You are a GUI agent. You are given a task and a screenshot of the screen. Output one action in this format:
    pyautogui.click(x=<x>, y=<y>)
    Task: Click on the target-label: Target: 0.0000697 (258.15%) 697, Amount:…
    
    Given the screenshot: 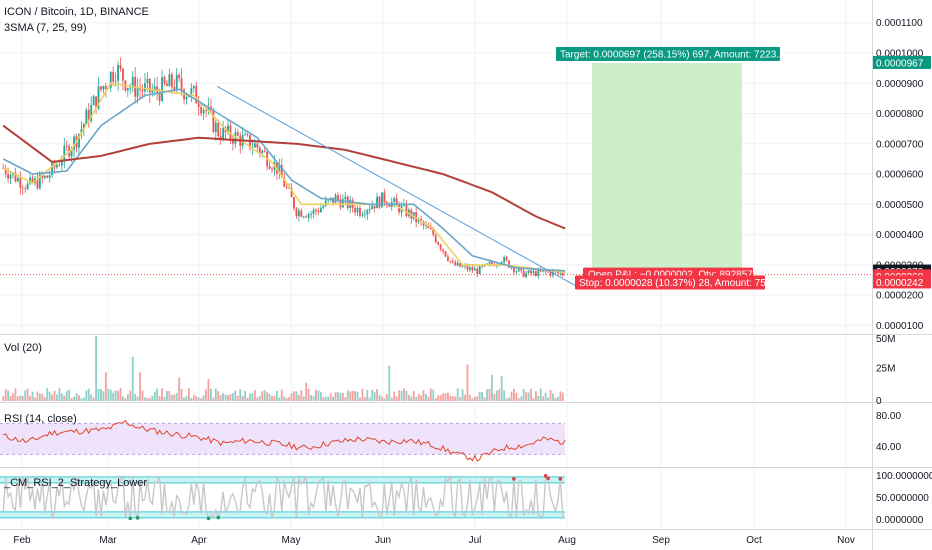 What is the action you would take?
    pyautogui.click(x=673, y=53)
    